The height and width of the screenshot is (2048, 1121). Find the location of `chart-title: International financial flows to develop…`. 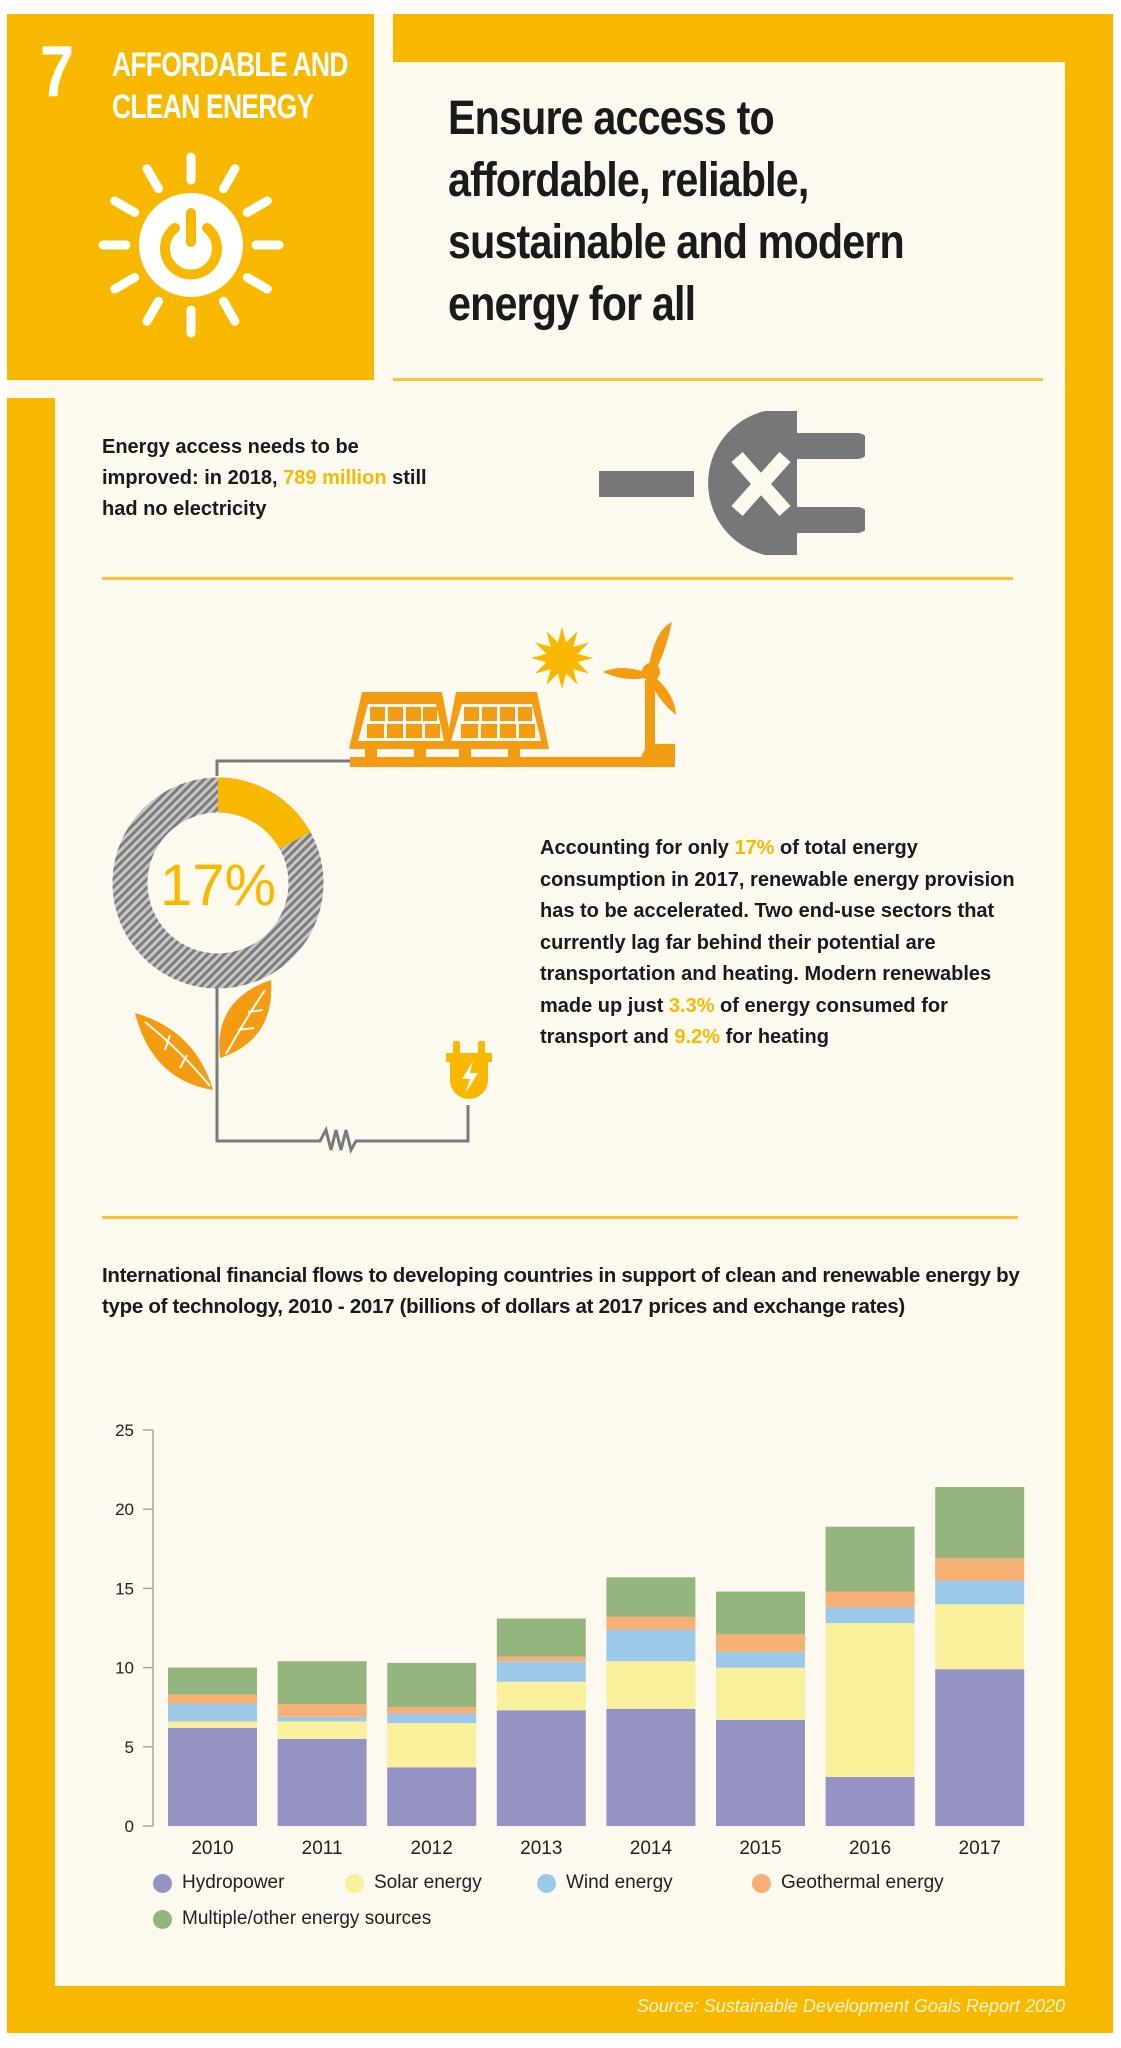

chart-title: International financial flows to develop… is located at coordinates (561, 1291).